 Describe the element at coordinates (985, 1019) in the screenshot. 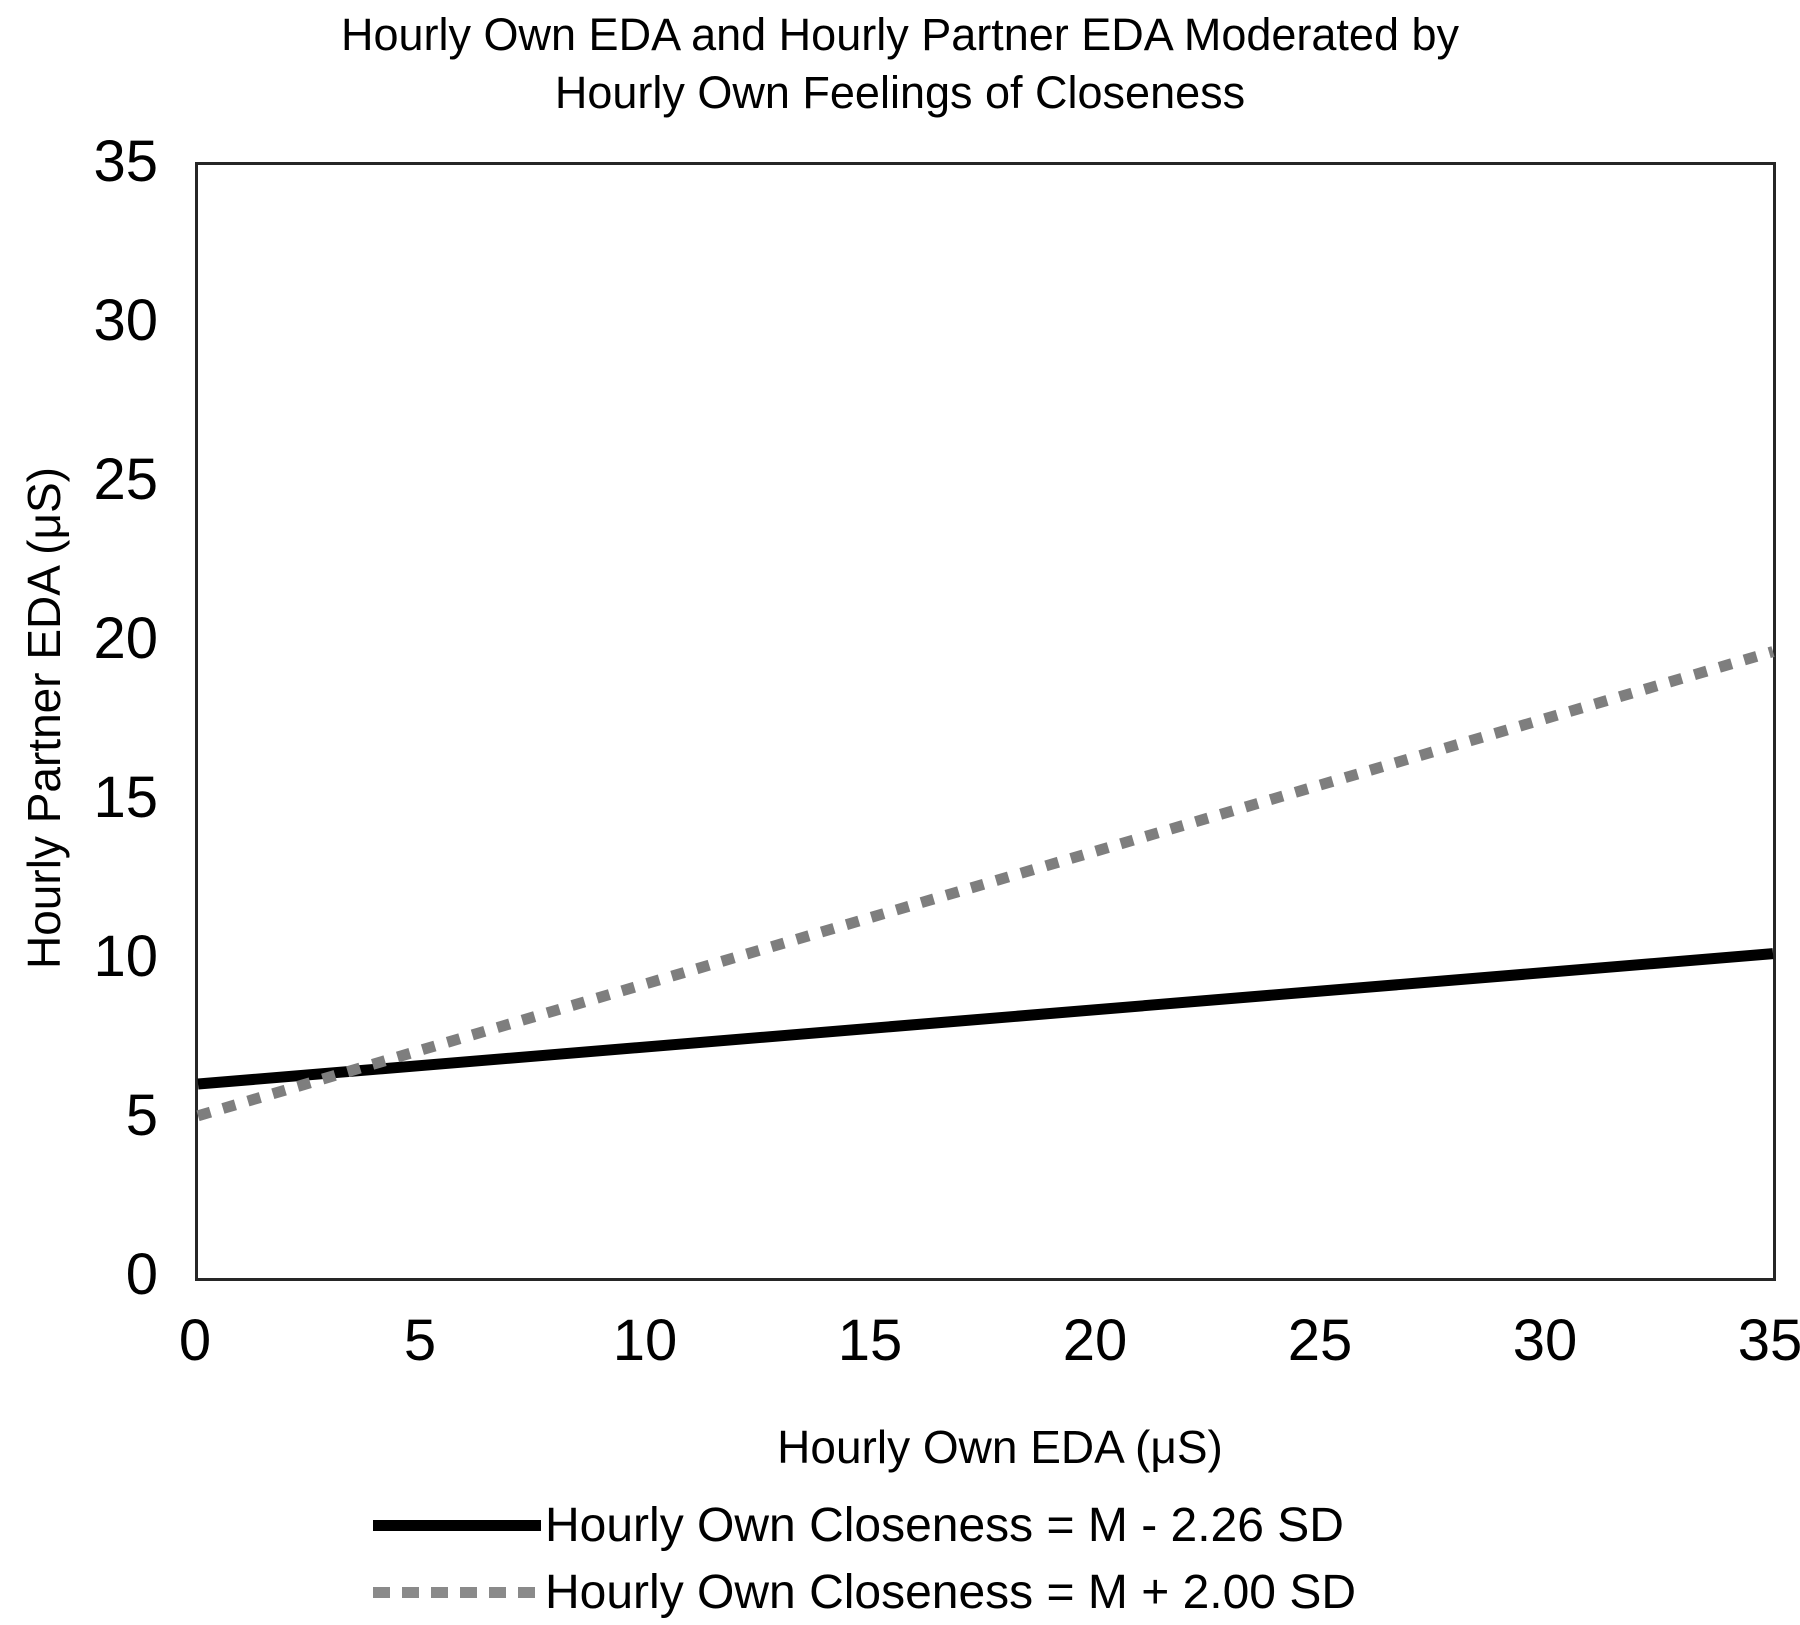

I see `series-line-solid` at that location.